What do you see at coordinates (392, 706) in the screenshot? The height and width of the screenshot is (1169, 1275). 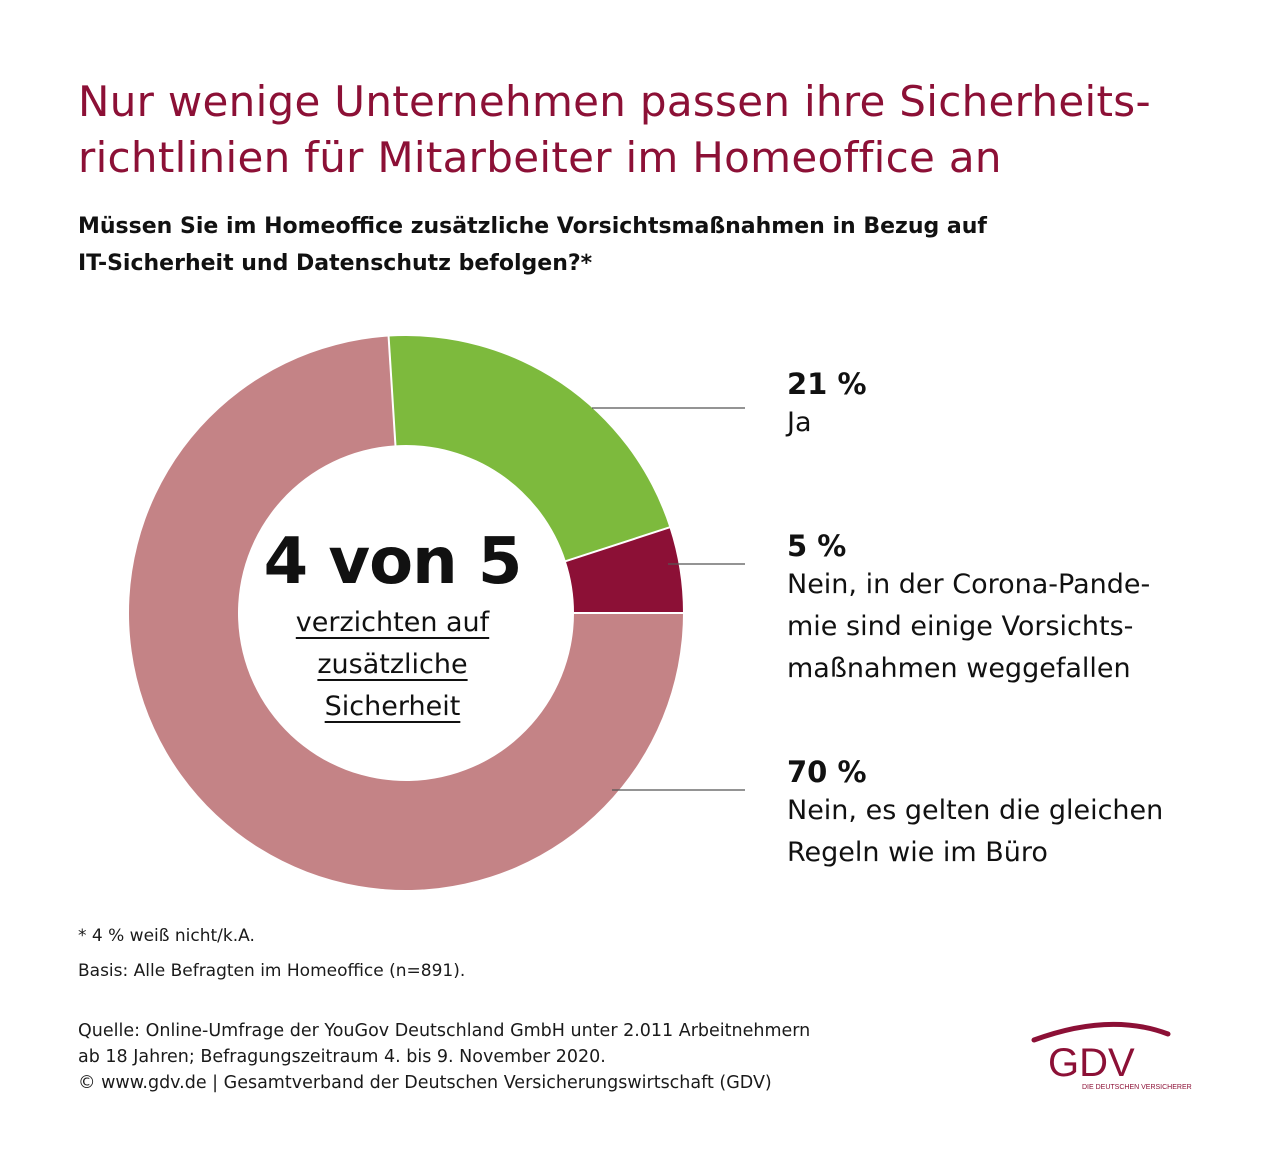 I see `center-sub-line-3: Sicherheit` at bounding box center [392, 706].